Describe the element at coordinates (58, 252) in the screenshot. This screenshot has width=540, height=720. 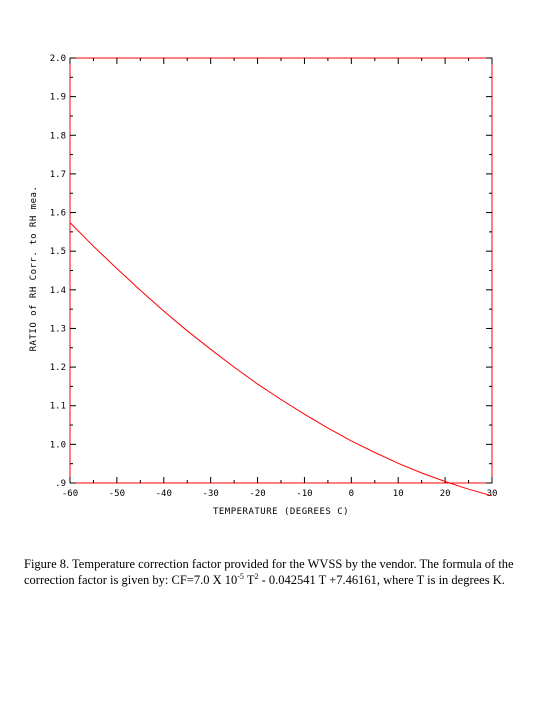
I see `y-tick-label: 1.5` at that location.